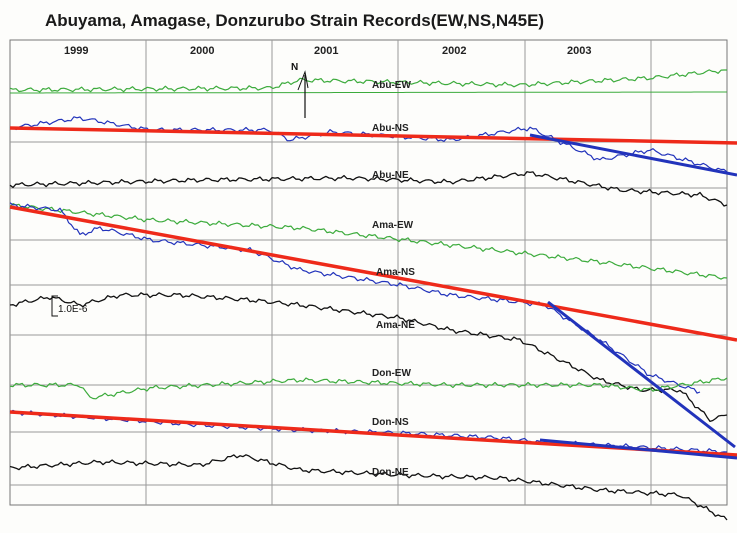 The height and width of the screenshot is (538, 737). I want to click on year-labels: 1999 2000 2001 2002 2003, so click(327, 51).